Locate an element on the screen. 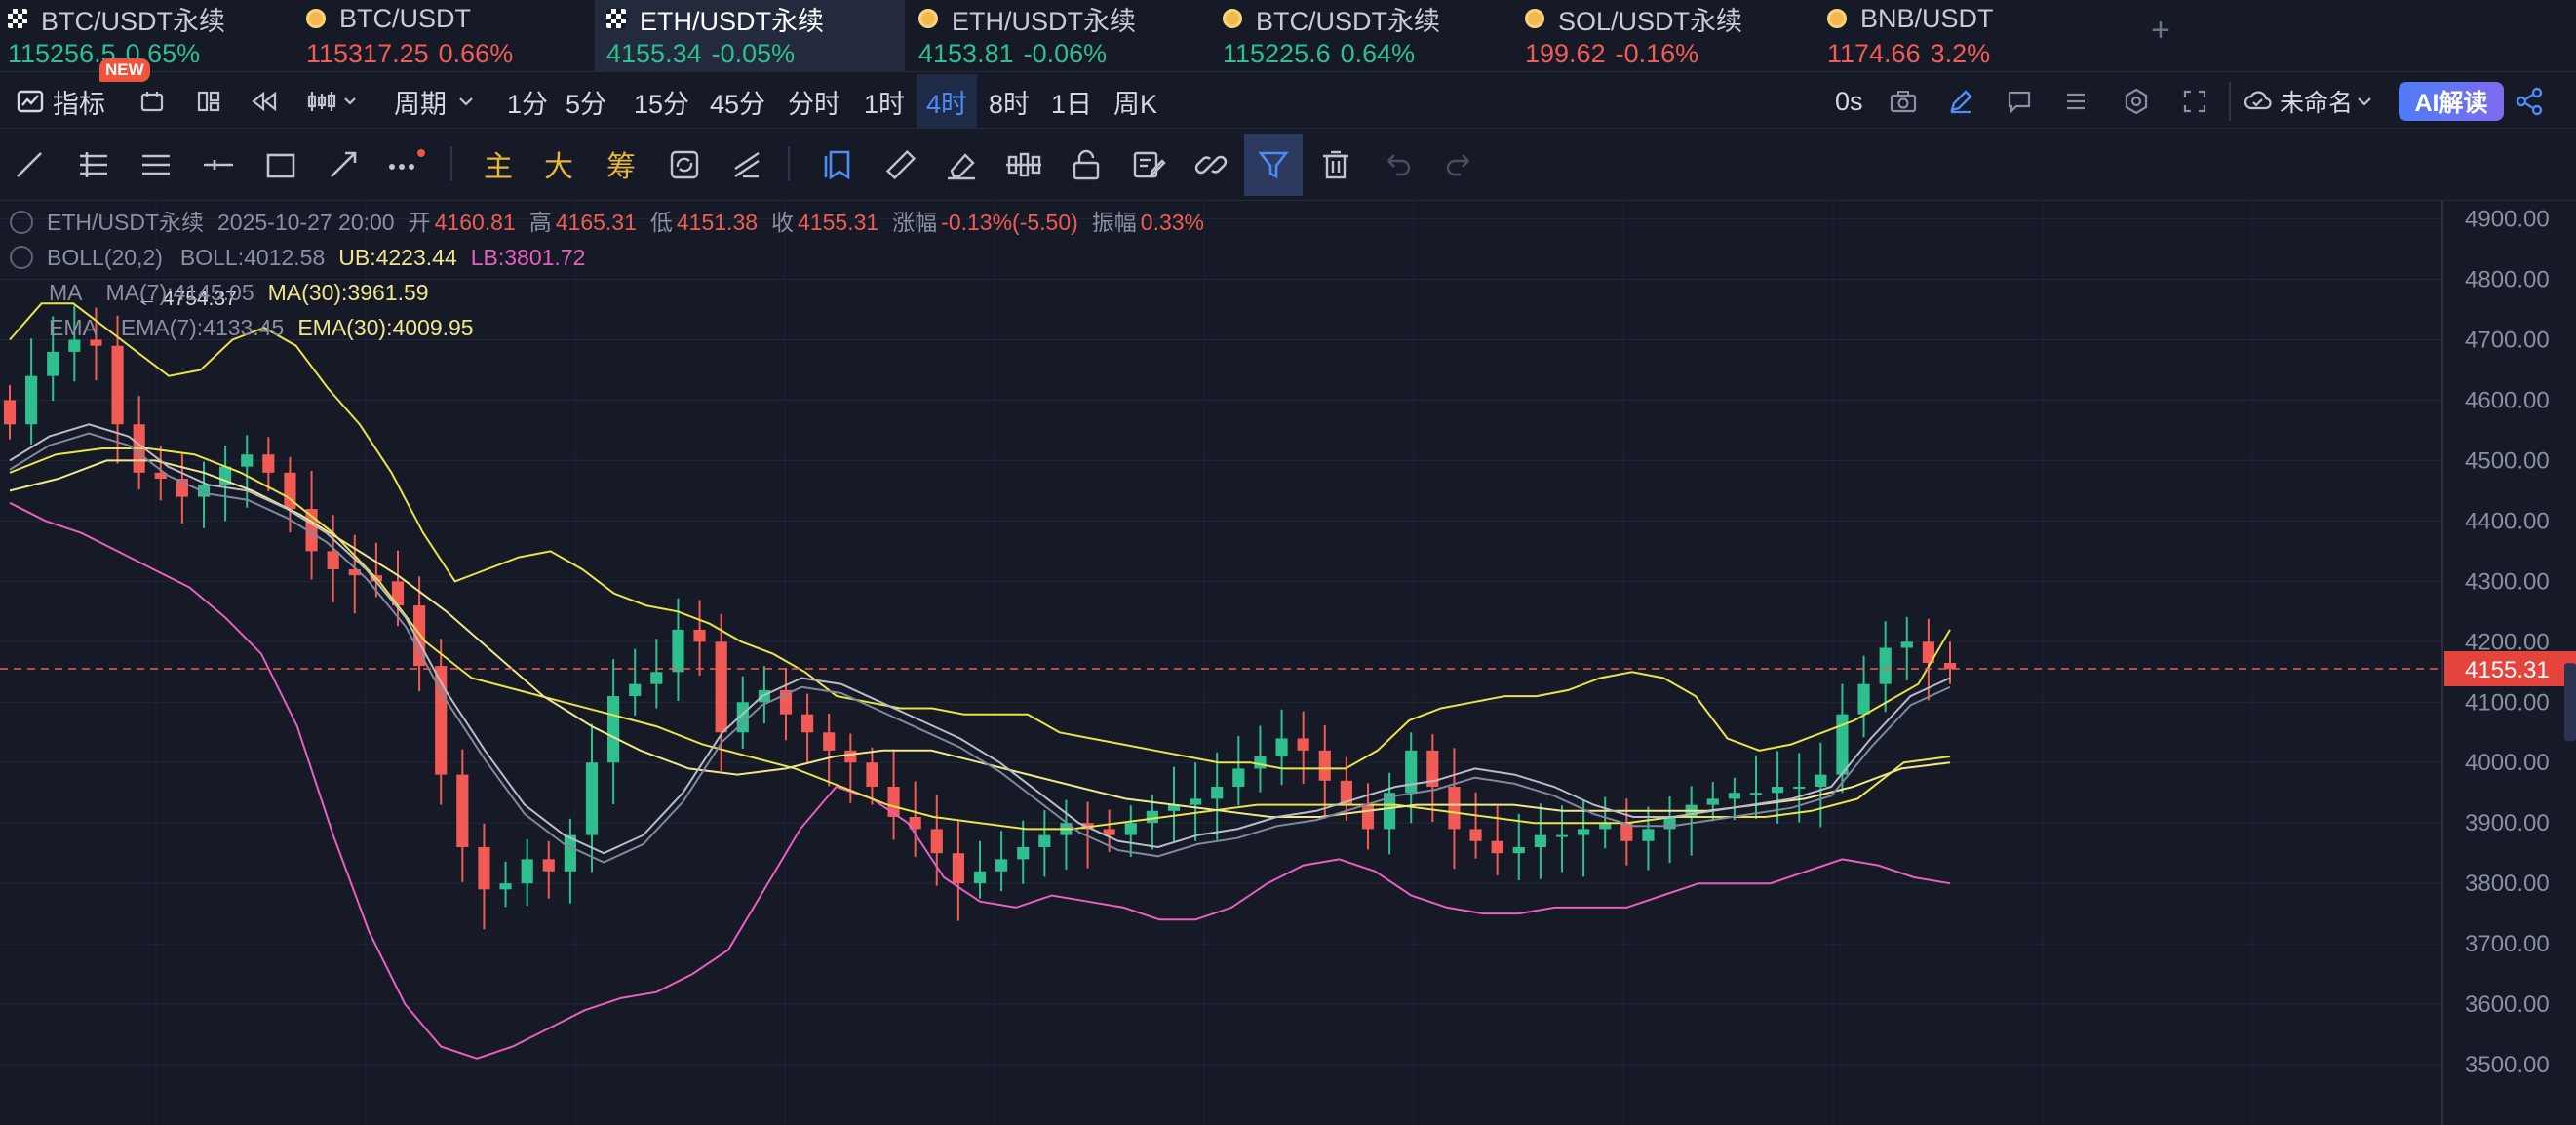  parallel-channel-icon is located at coordinates (93, 165).